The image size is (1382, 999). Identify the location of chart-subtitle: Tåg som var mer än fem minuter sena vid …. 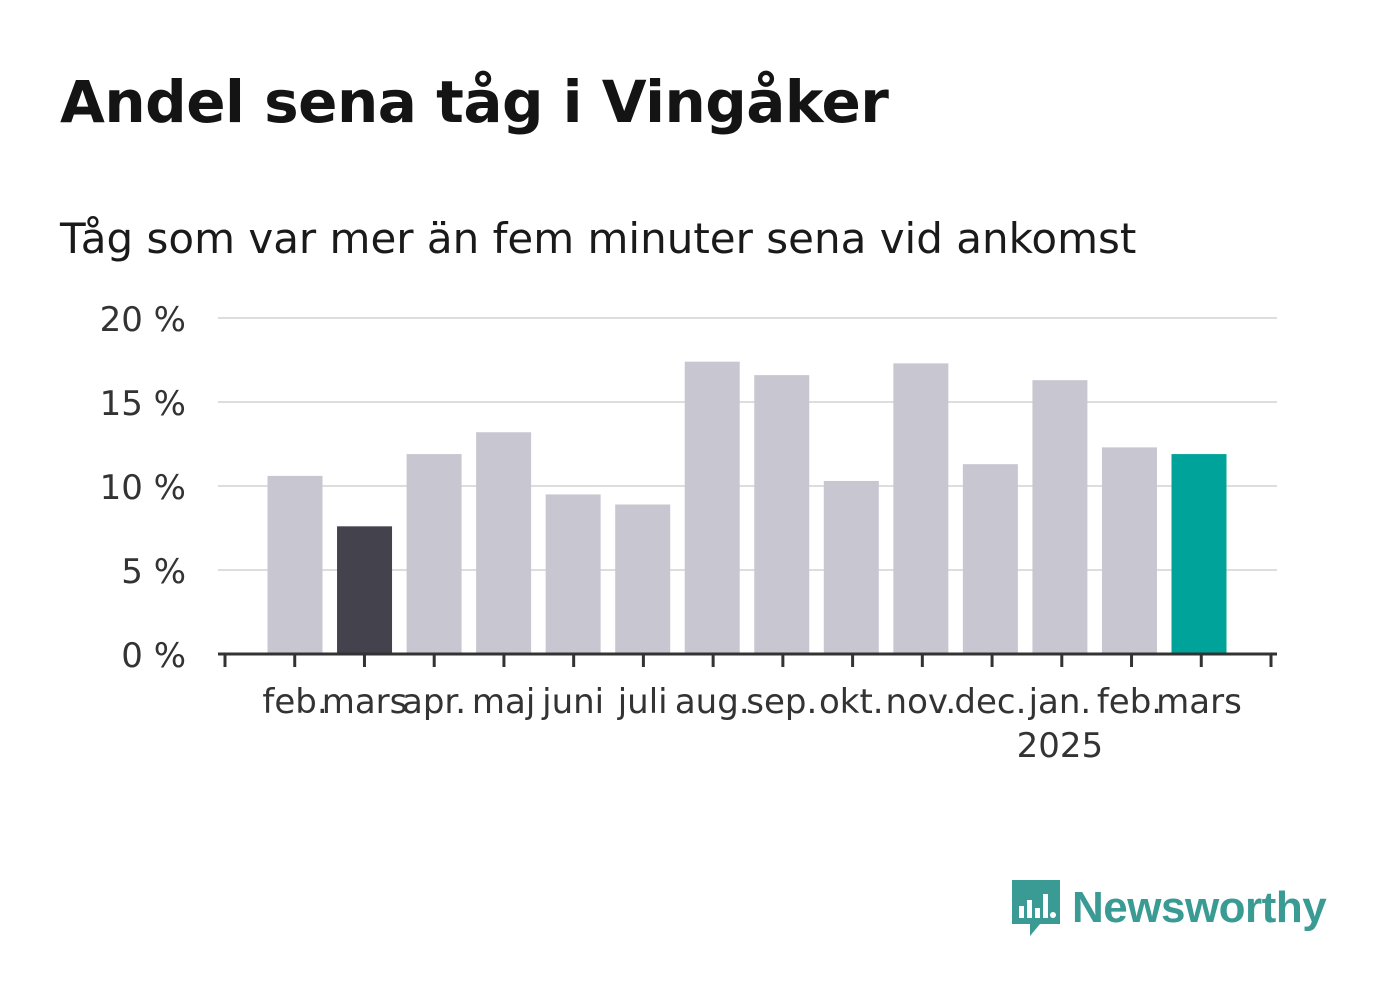
(598, 238).